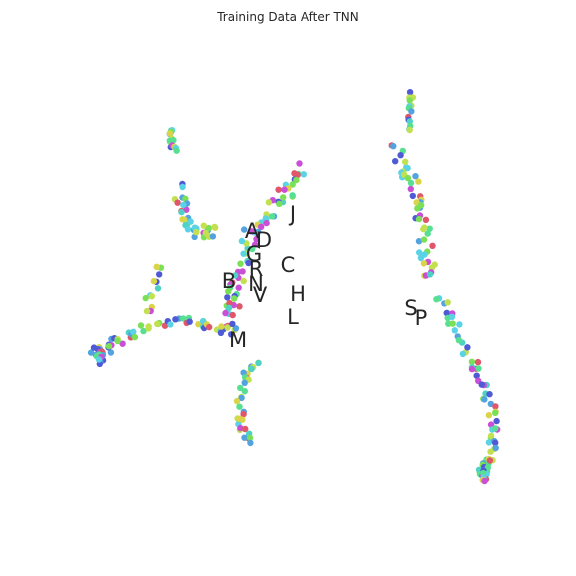 The width and height of the screenshot is (576, 576). Describe the element at coordinates (292, 214) in the screenshot. I see `cluster-label-j: J` at that location.